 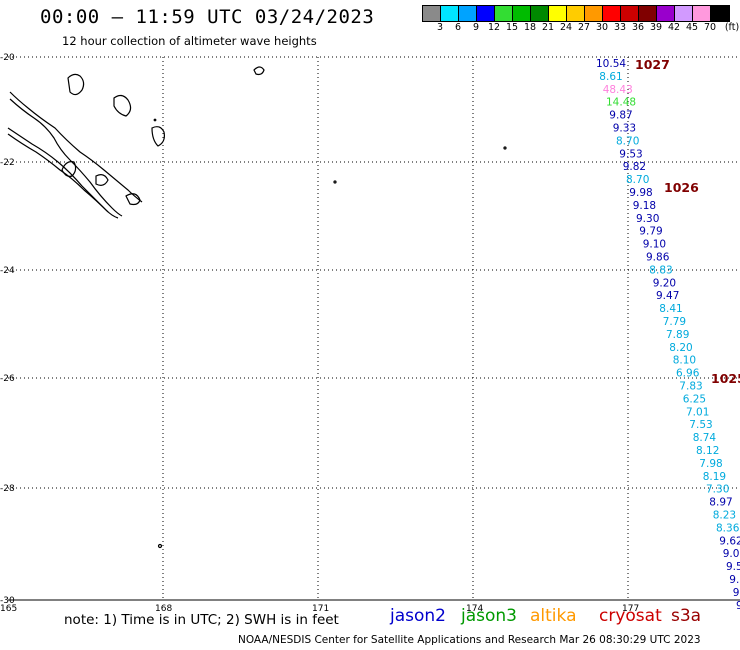 I want to click on latitude-label: -30, so click(x=7, y=601).